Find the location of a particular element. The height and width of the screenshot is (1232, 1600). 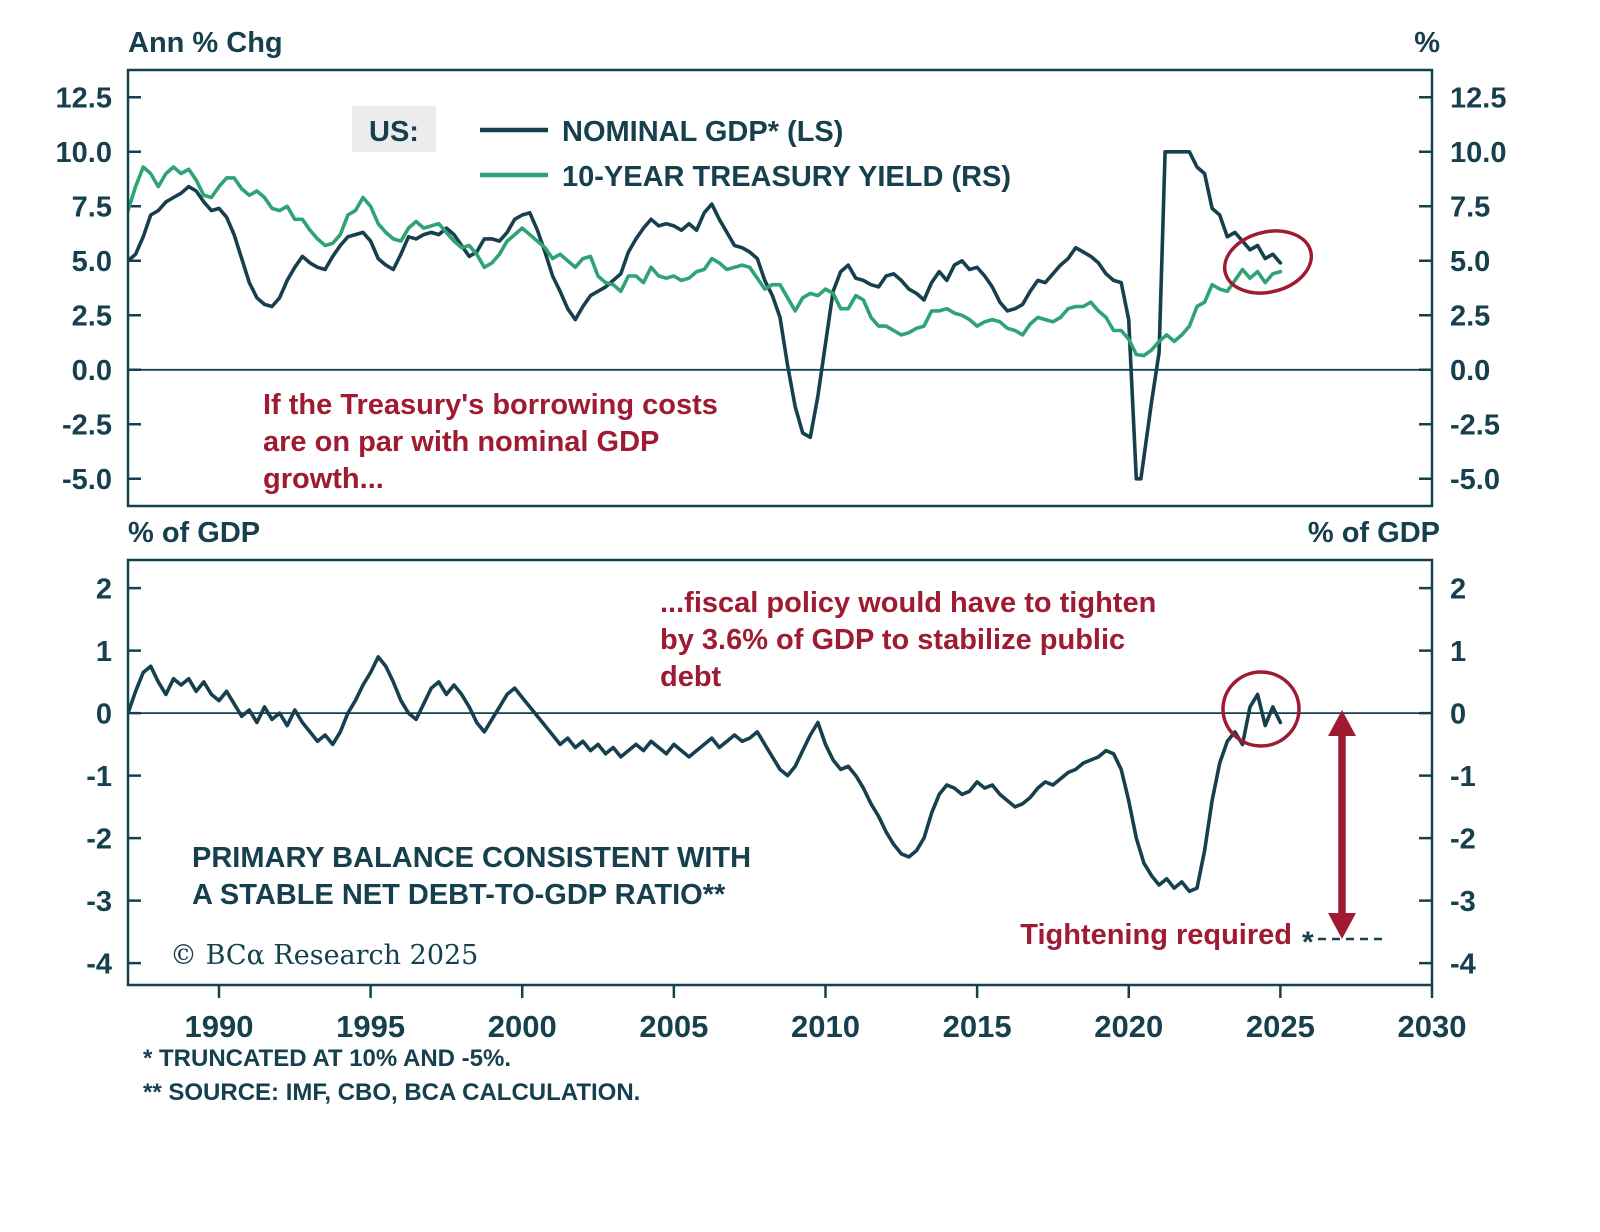

ytick-label-right: -5.0 is located at coordinates (1475, 480).